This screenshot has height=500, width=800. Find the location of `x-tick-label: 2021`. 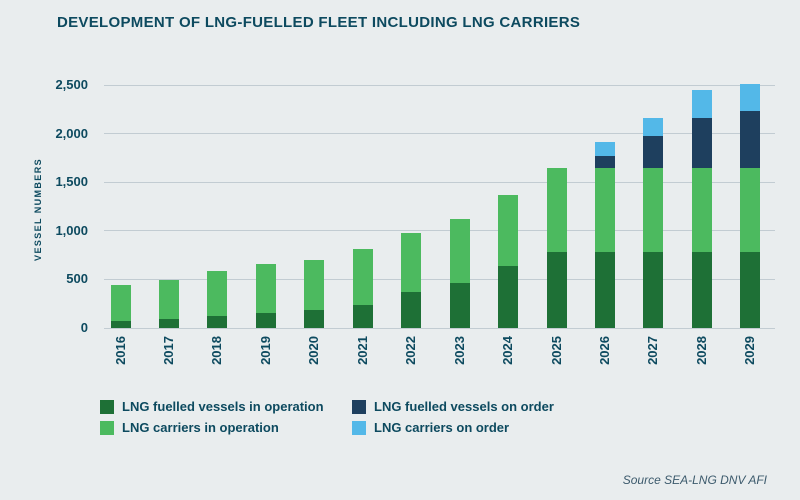

x-tick-label: 2021 is located at coordinates (362, 350).